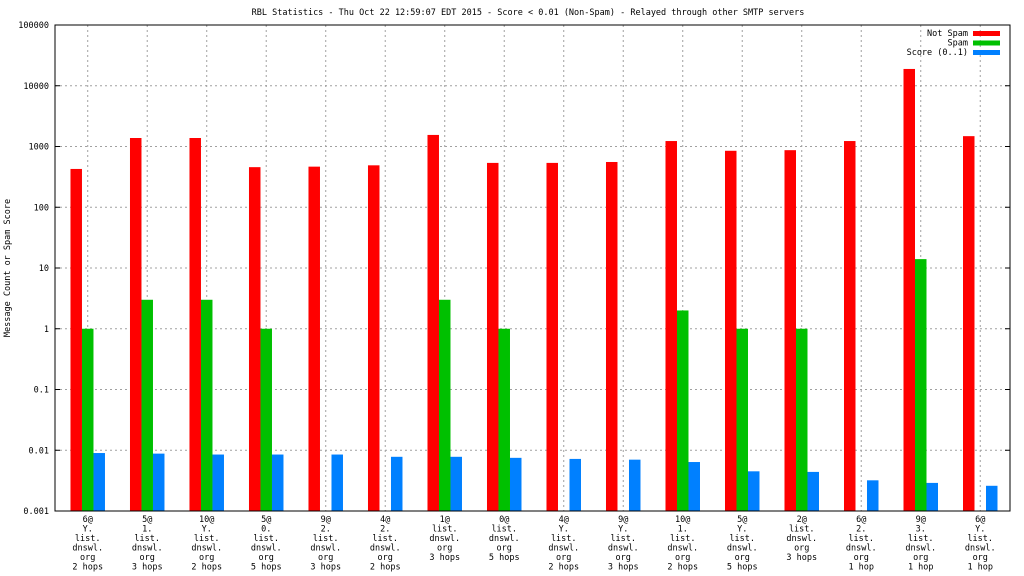 The height and width of the screenshot is (576, 1024). What do you see at coordinates (36, 87) in the screenshot?
I see `y-tick-label: 10000` at bounding box center [36, 87].